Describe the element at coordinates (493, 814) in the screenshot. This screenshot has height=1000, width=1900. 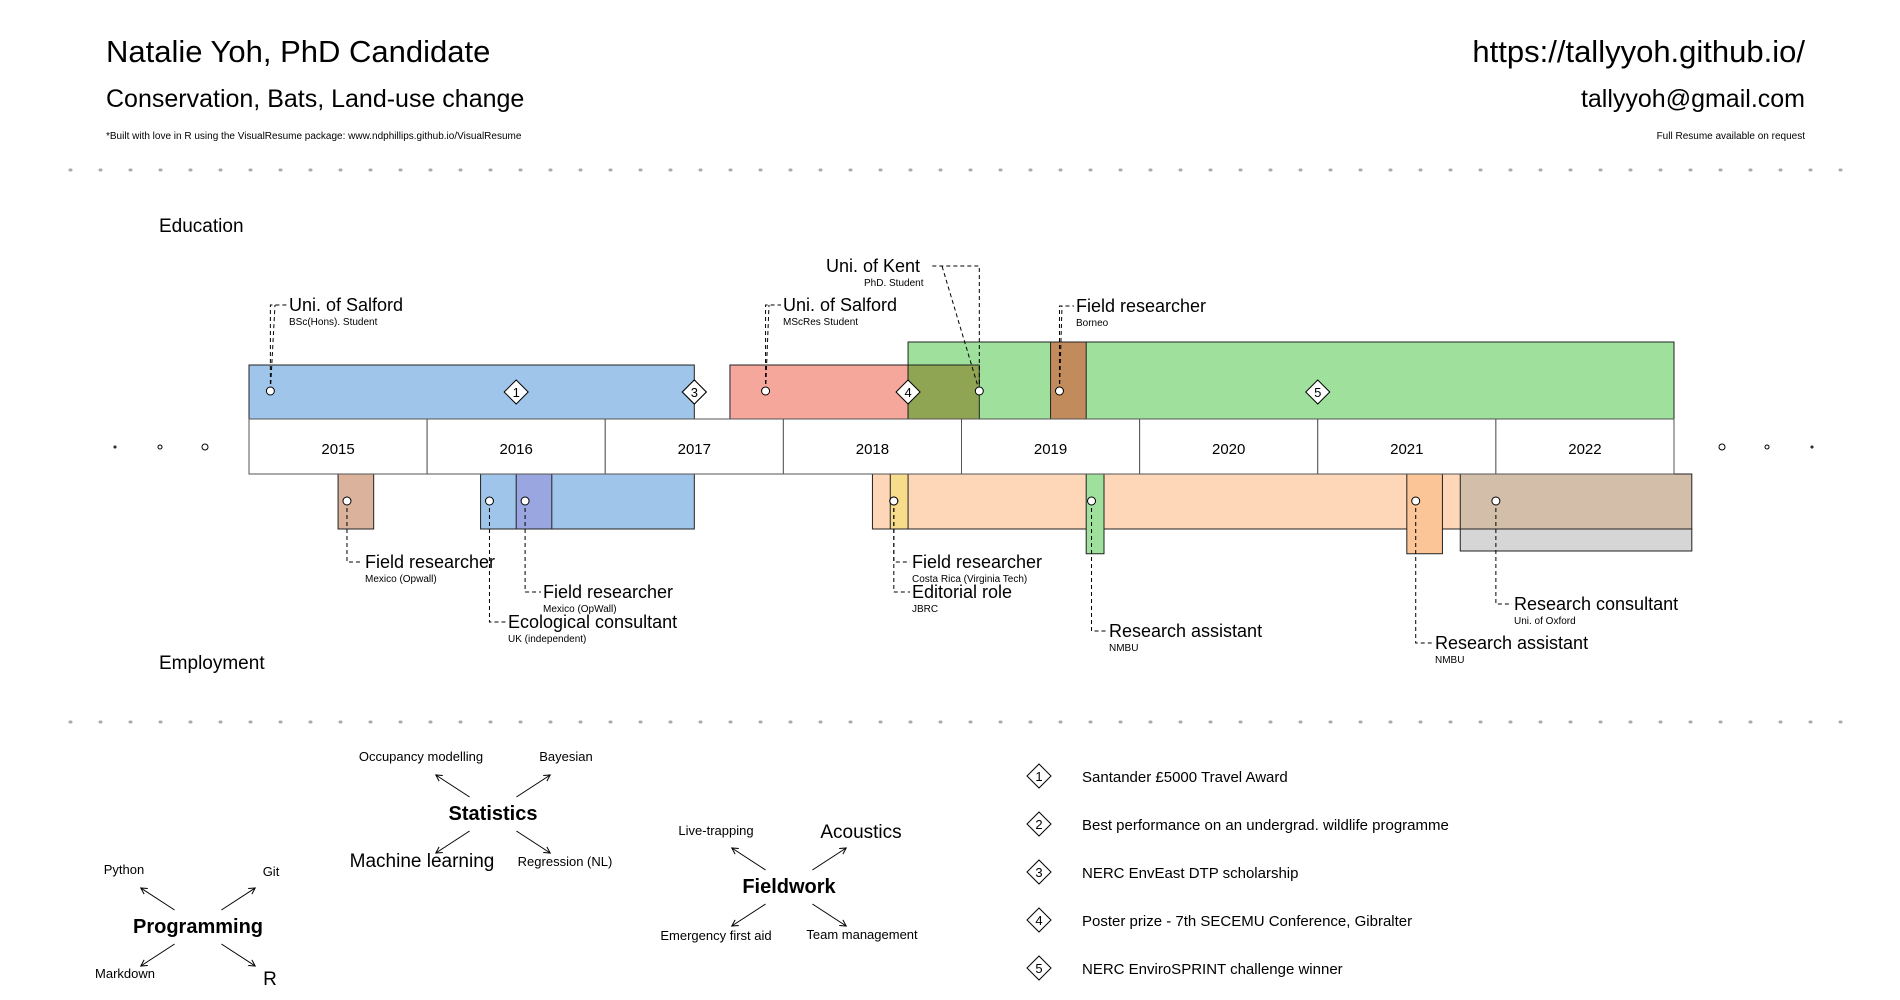
I see `skill-group-1: Statistics` at that location.